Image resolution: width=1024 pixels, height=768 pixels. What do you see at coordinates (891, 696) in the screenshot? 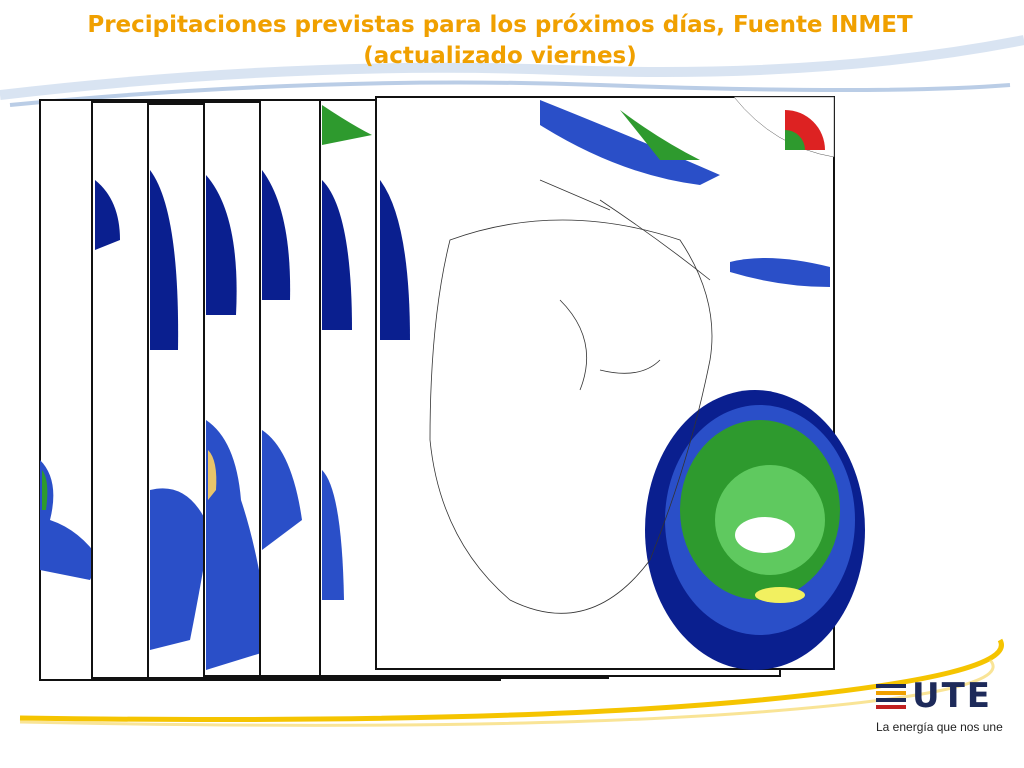
I see `logo-icon` at bounding box center [891, 696].